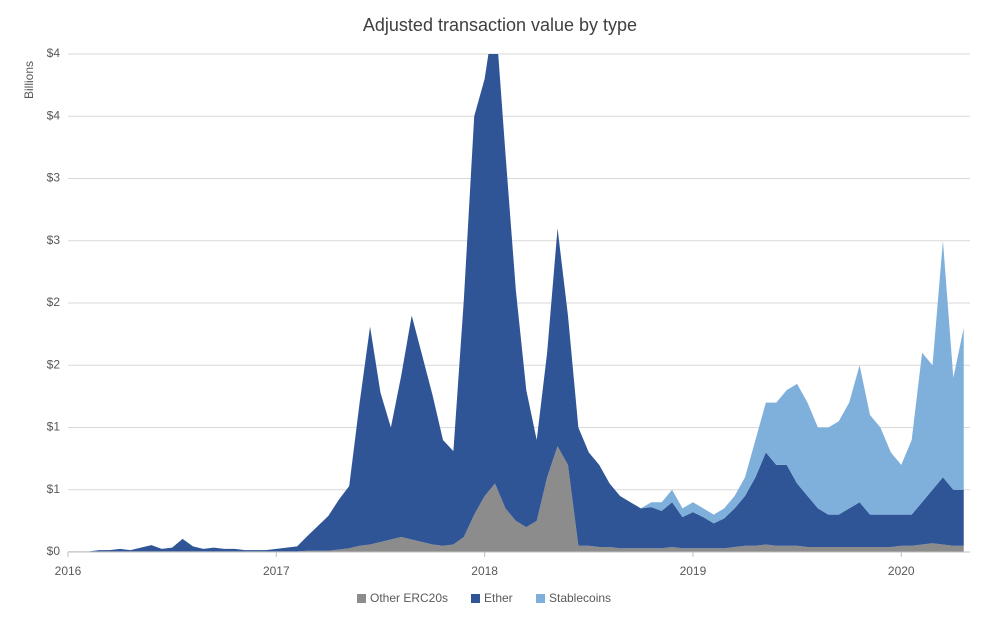  Describe the element at coordinates (500, 25) in the screenshot. I see `chart-title: Adjusted transaction value by type` at that location.